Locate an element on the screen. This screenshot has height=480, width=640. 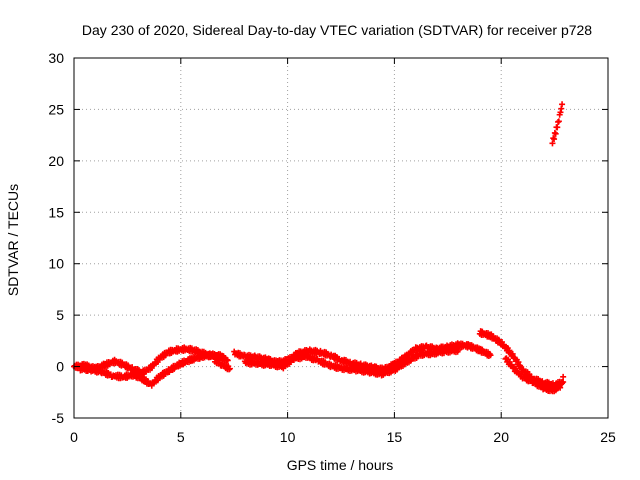
x-axis-label: GPS time / hours is located at coordinates (340, 465).